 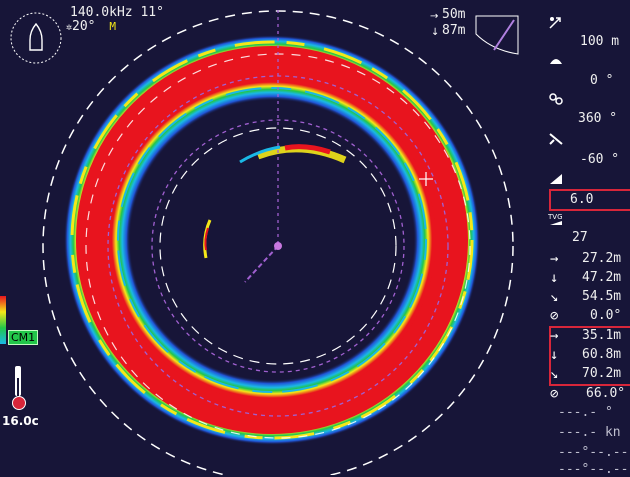 I want to click on cursor-depth-icon: ↓, so click(x=554, y=278).